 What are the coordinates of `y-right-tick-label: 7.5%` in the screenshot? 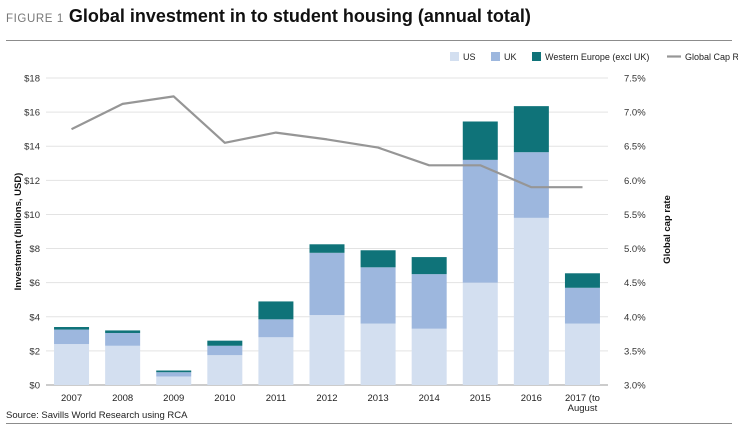 It's located at (635, 79).